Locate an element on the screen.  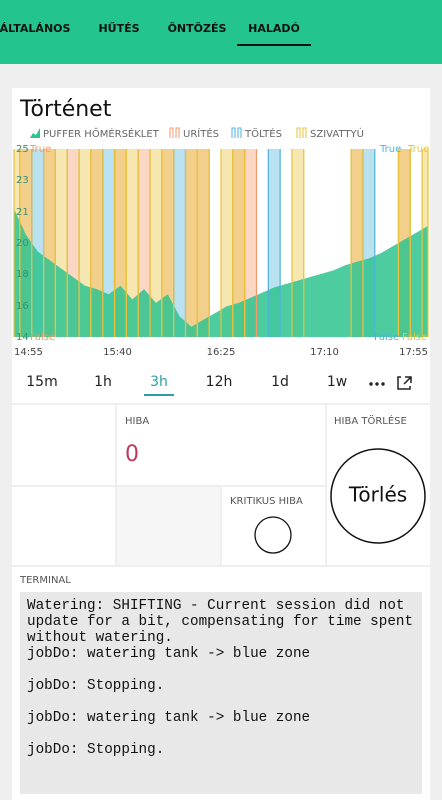
y-tick-label: 25 is located at coordinates (22, 149).